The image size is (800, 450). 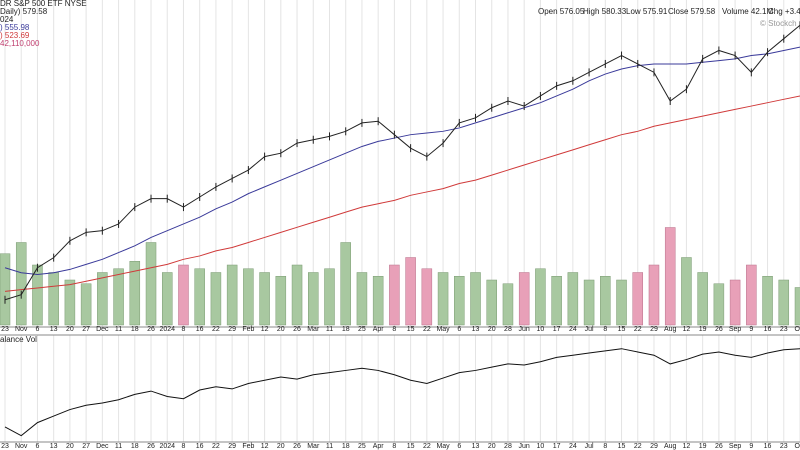 I want to click on x-tick-label: Feb, so click(x=248, y=329).